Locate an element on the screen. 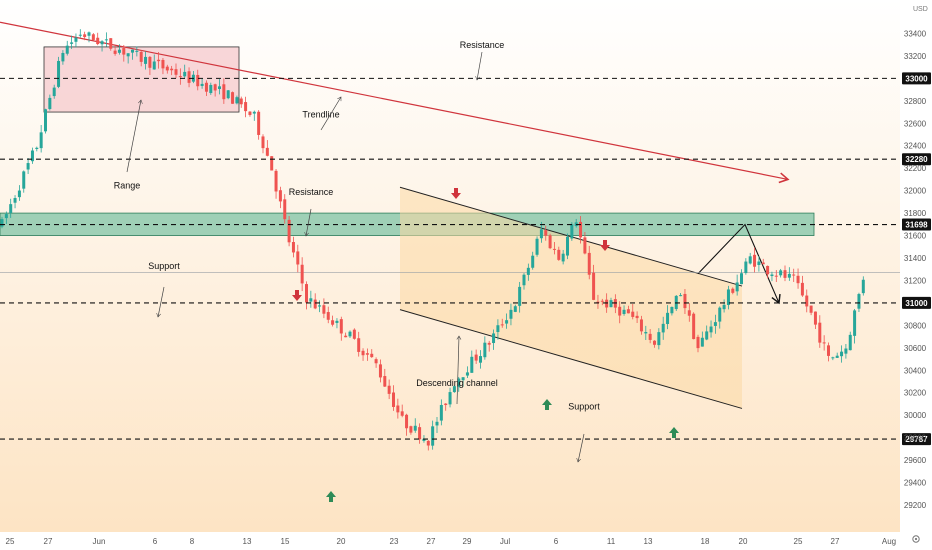  level-badge: 29787 is located at coordinates (916, 439).